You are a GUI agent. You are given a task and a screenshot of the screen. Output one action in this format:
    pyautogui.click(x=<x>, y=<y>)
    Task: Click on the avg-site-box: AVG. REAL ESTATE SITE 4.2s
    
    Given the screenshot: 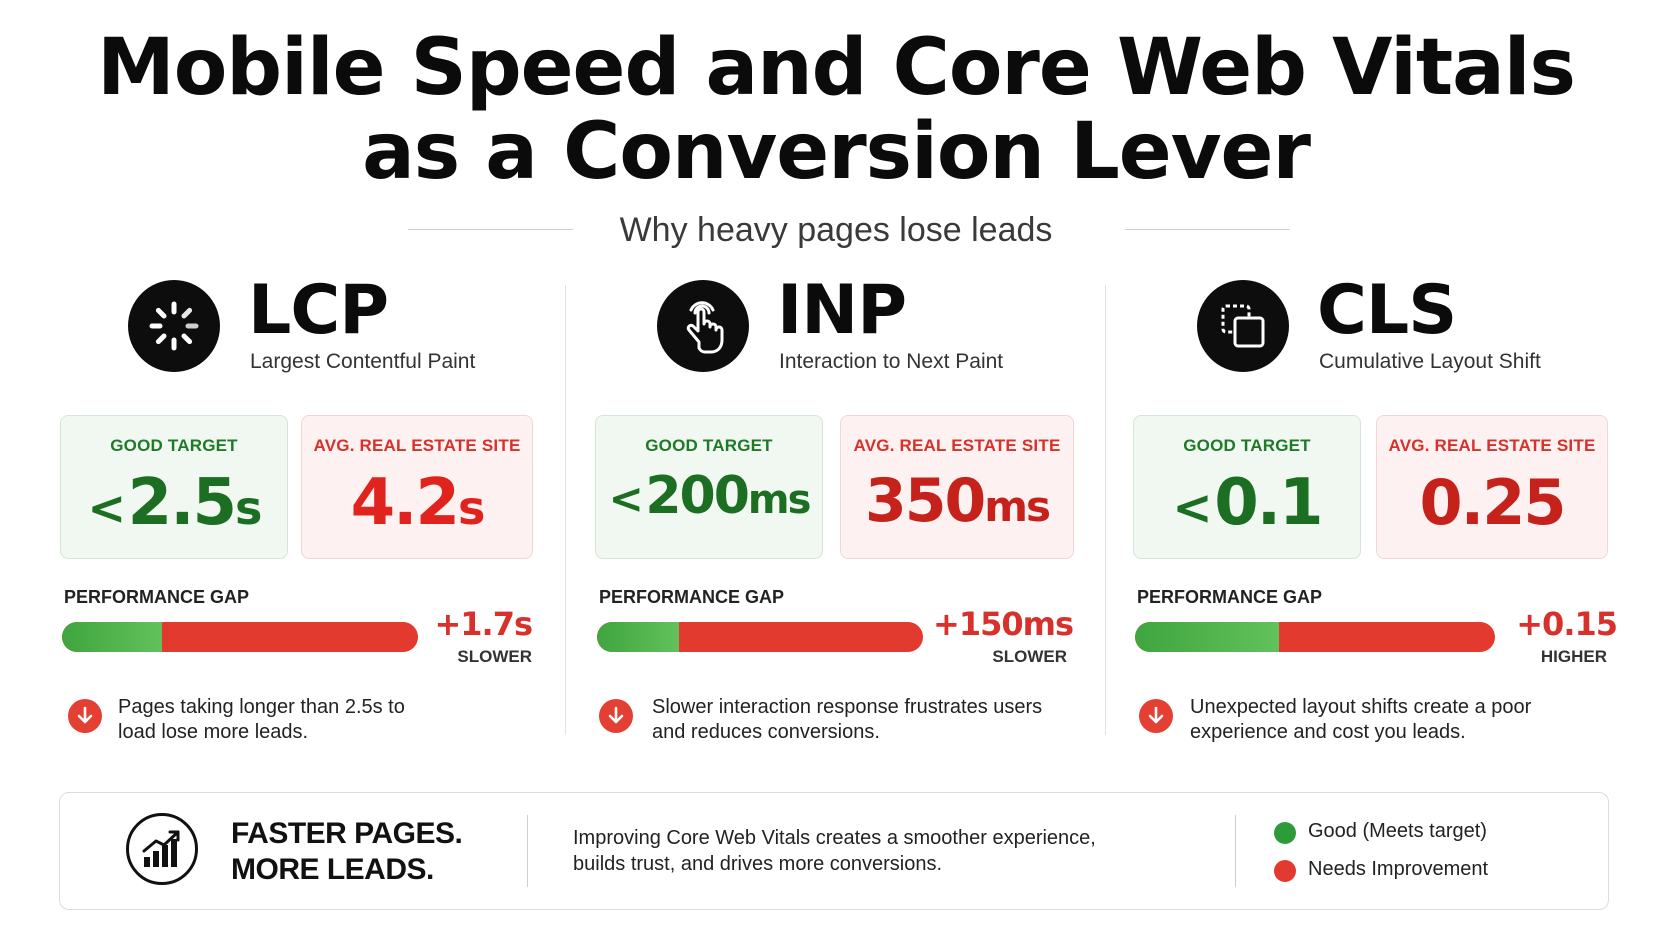 What is the action you would take?
    pyautogui.click(x=417, y=487)
    